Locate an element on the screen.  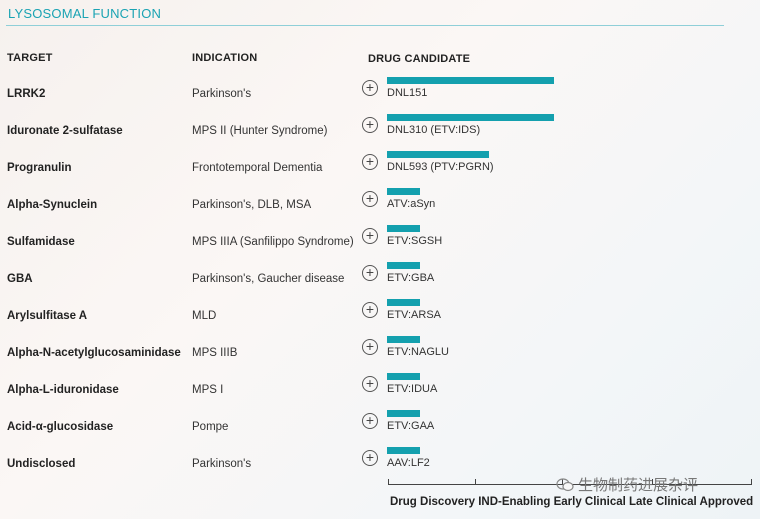
target-name: Iduronate 2-sulfatase is located at coordinates (65, 131).